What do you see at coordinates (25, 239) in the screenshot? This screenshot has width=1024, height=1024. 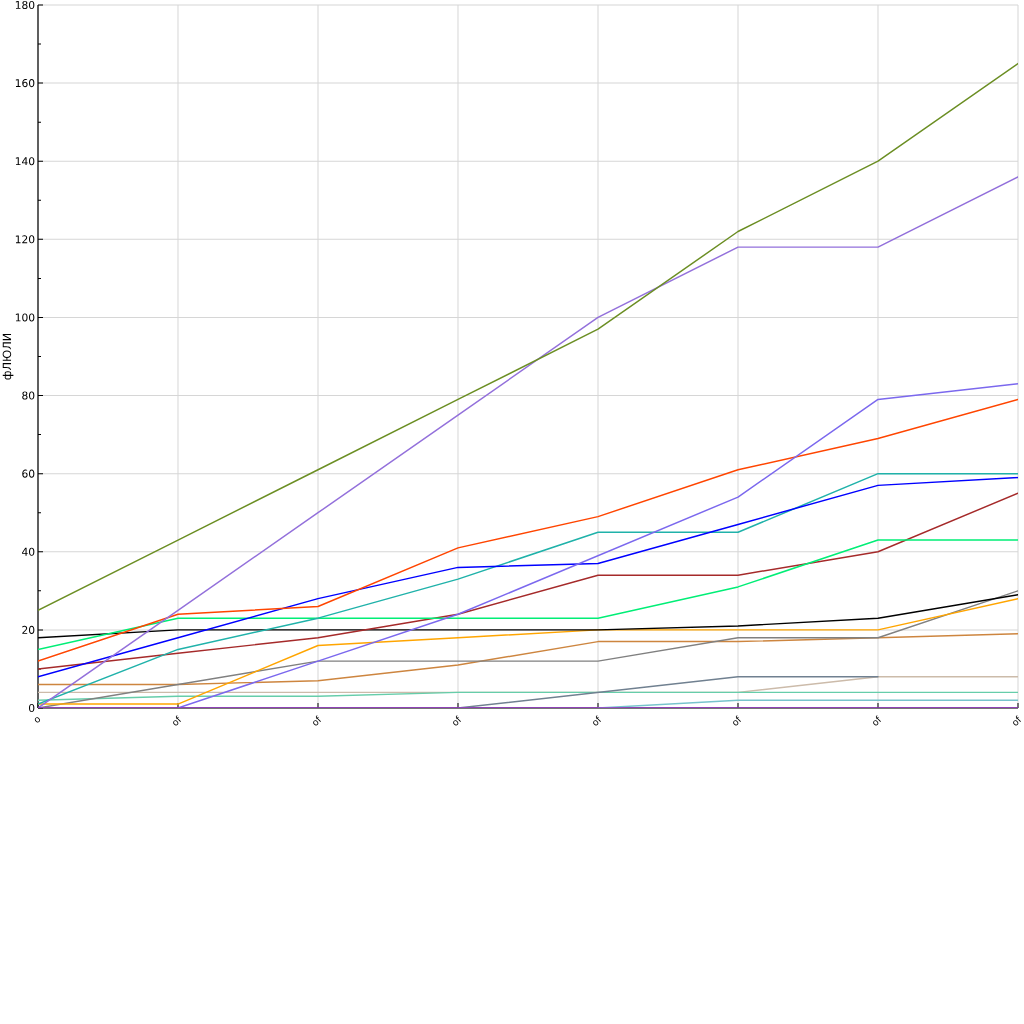 I see `y-tick-label: 120` at bounding box center [25, 239].